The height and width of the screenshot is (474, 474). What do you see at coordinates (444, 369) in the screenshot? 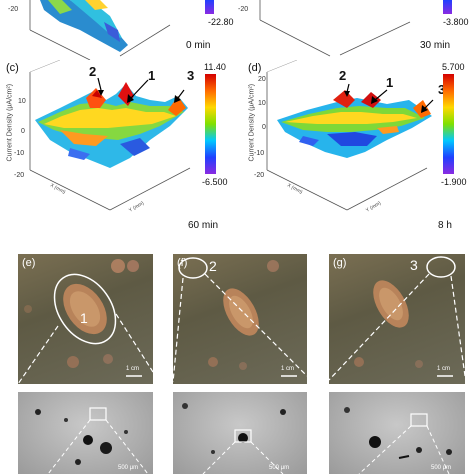
I see `photo-scale-g: 1 cm` at bounding box center [444, 369].